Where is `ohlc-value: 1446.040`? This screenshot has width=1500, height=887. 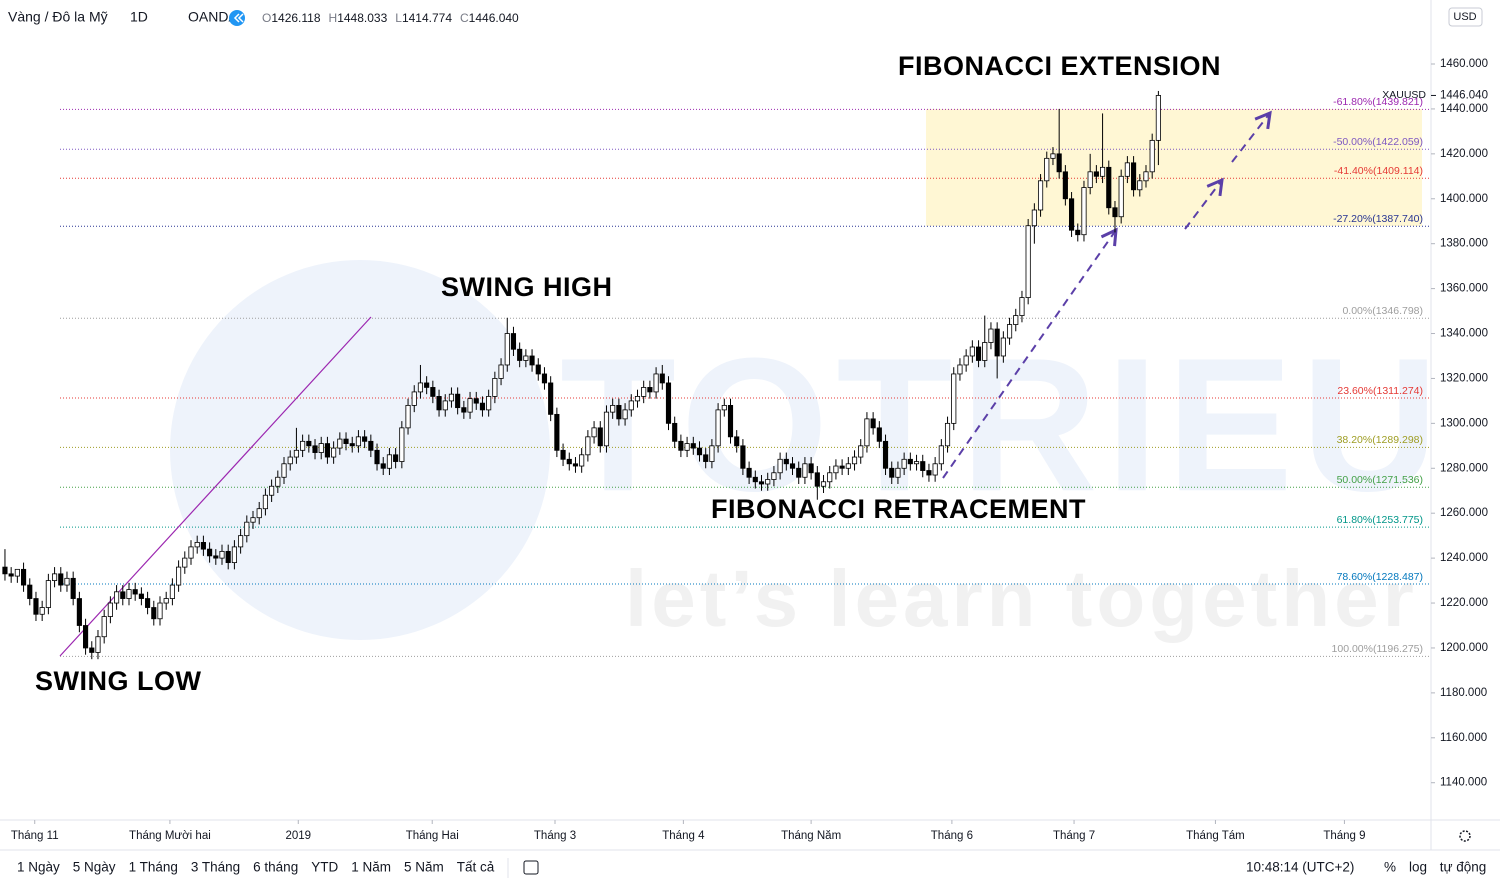
ohlc-value: 1446.040 is located at coordinates (494, 18).